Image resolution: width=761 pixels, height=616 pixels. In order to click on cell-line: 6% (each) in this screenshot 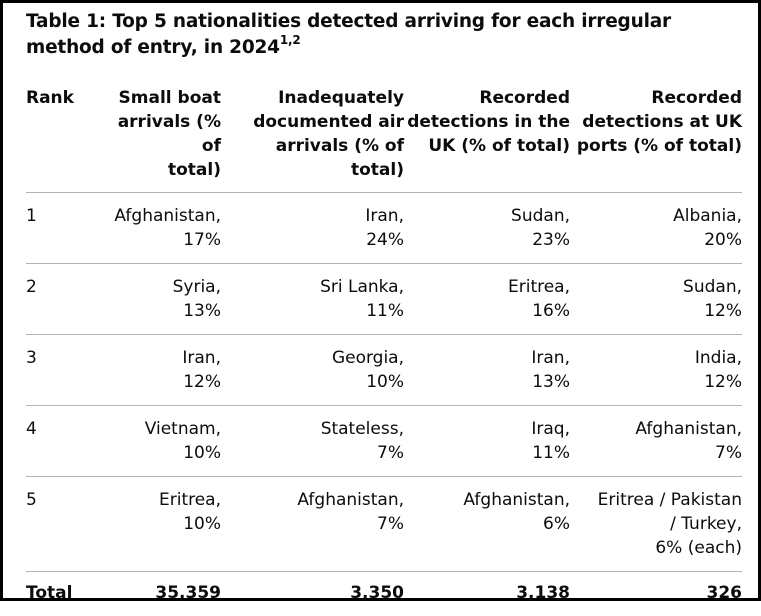, I will do `click(656, 548)`.